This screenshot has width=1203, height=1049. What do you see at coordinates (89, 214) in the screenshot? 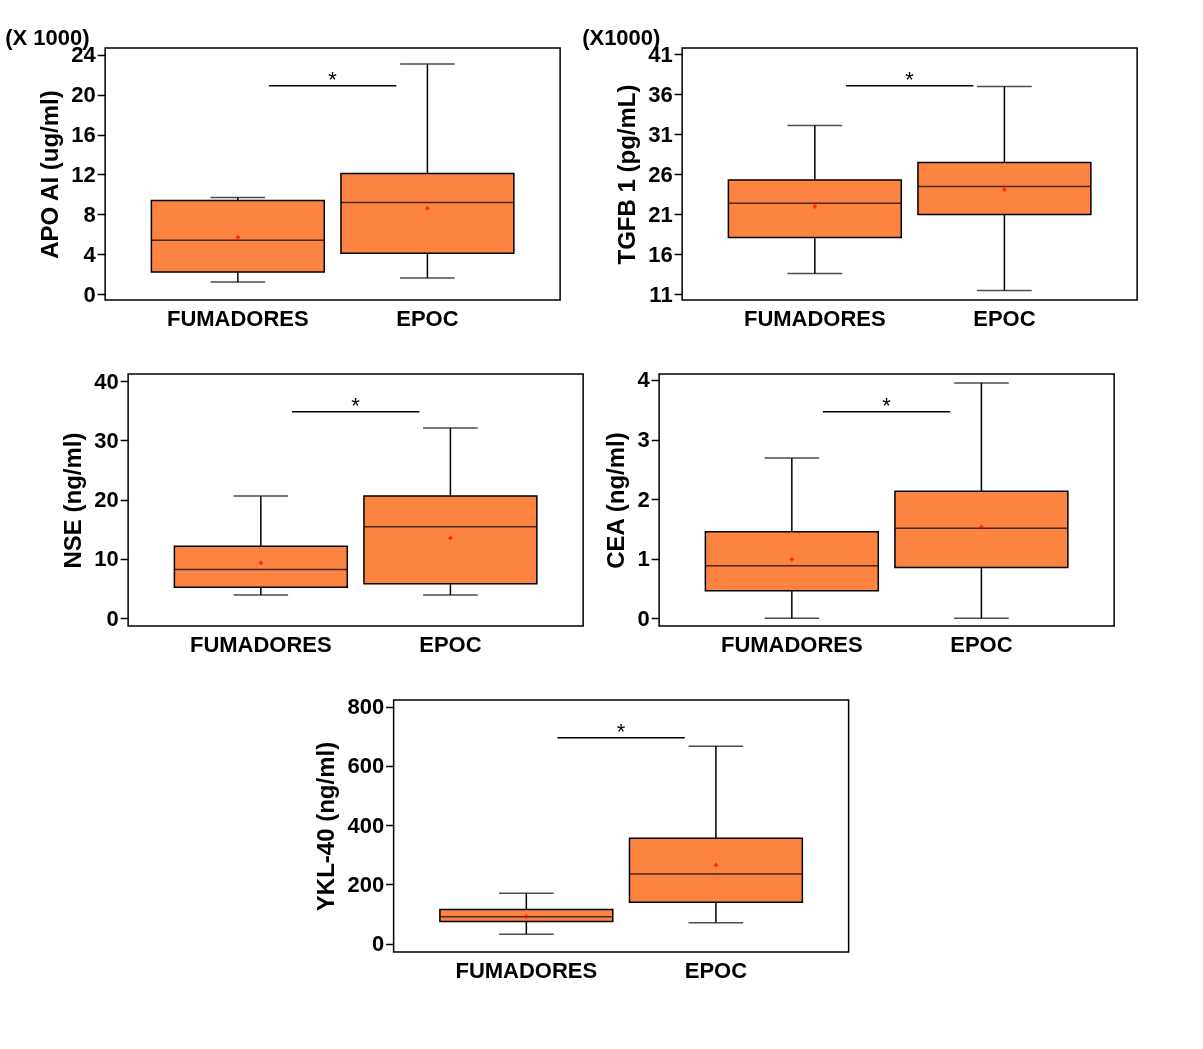
I see `y-tick-label: 8` at bounding box center [89, 214].